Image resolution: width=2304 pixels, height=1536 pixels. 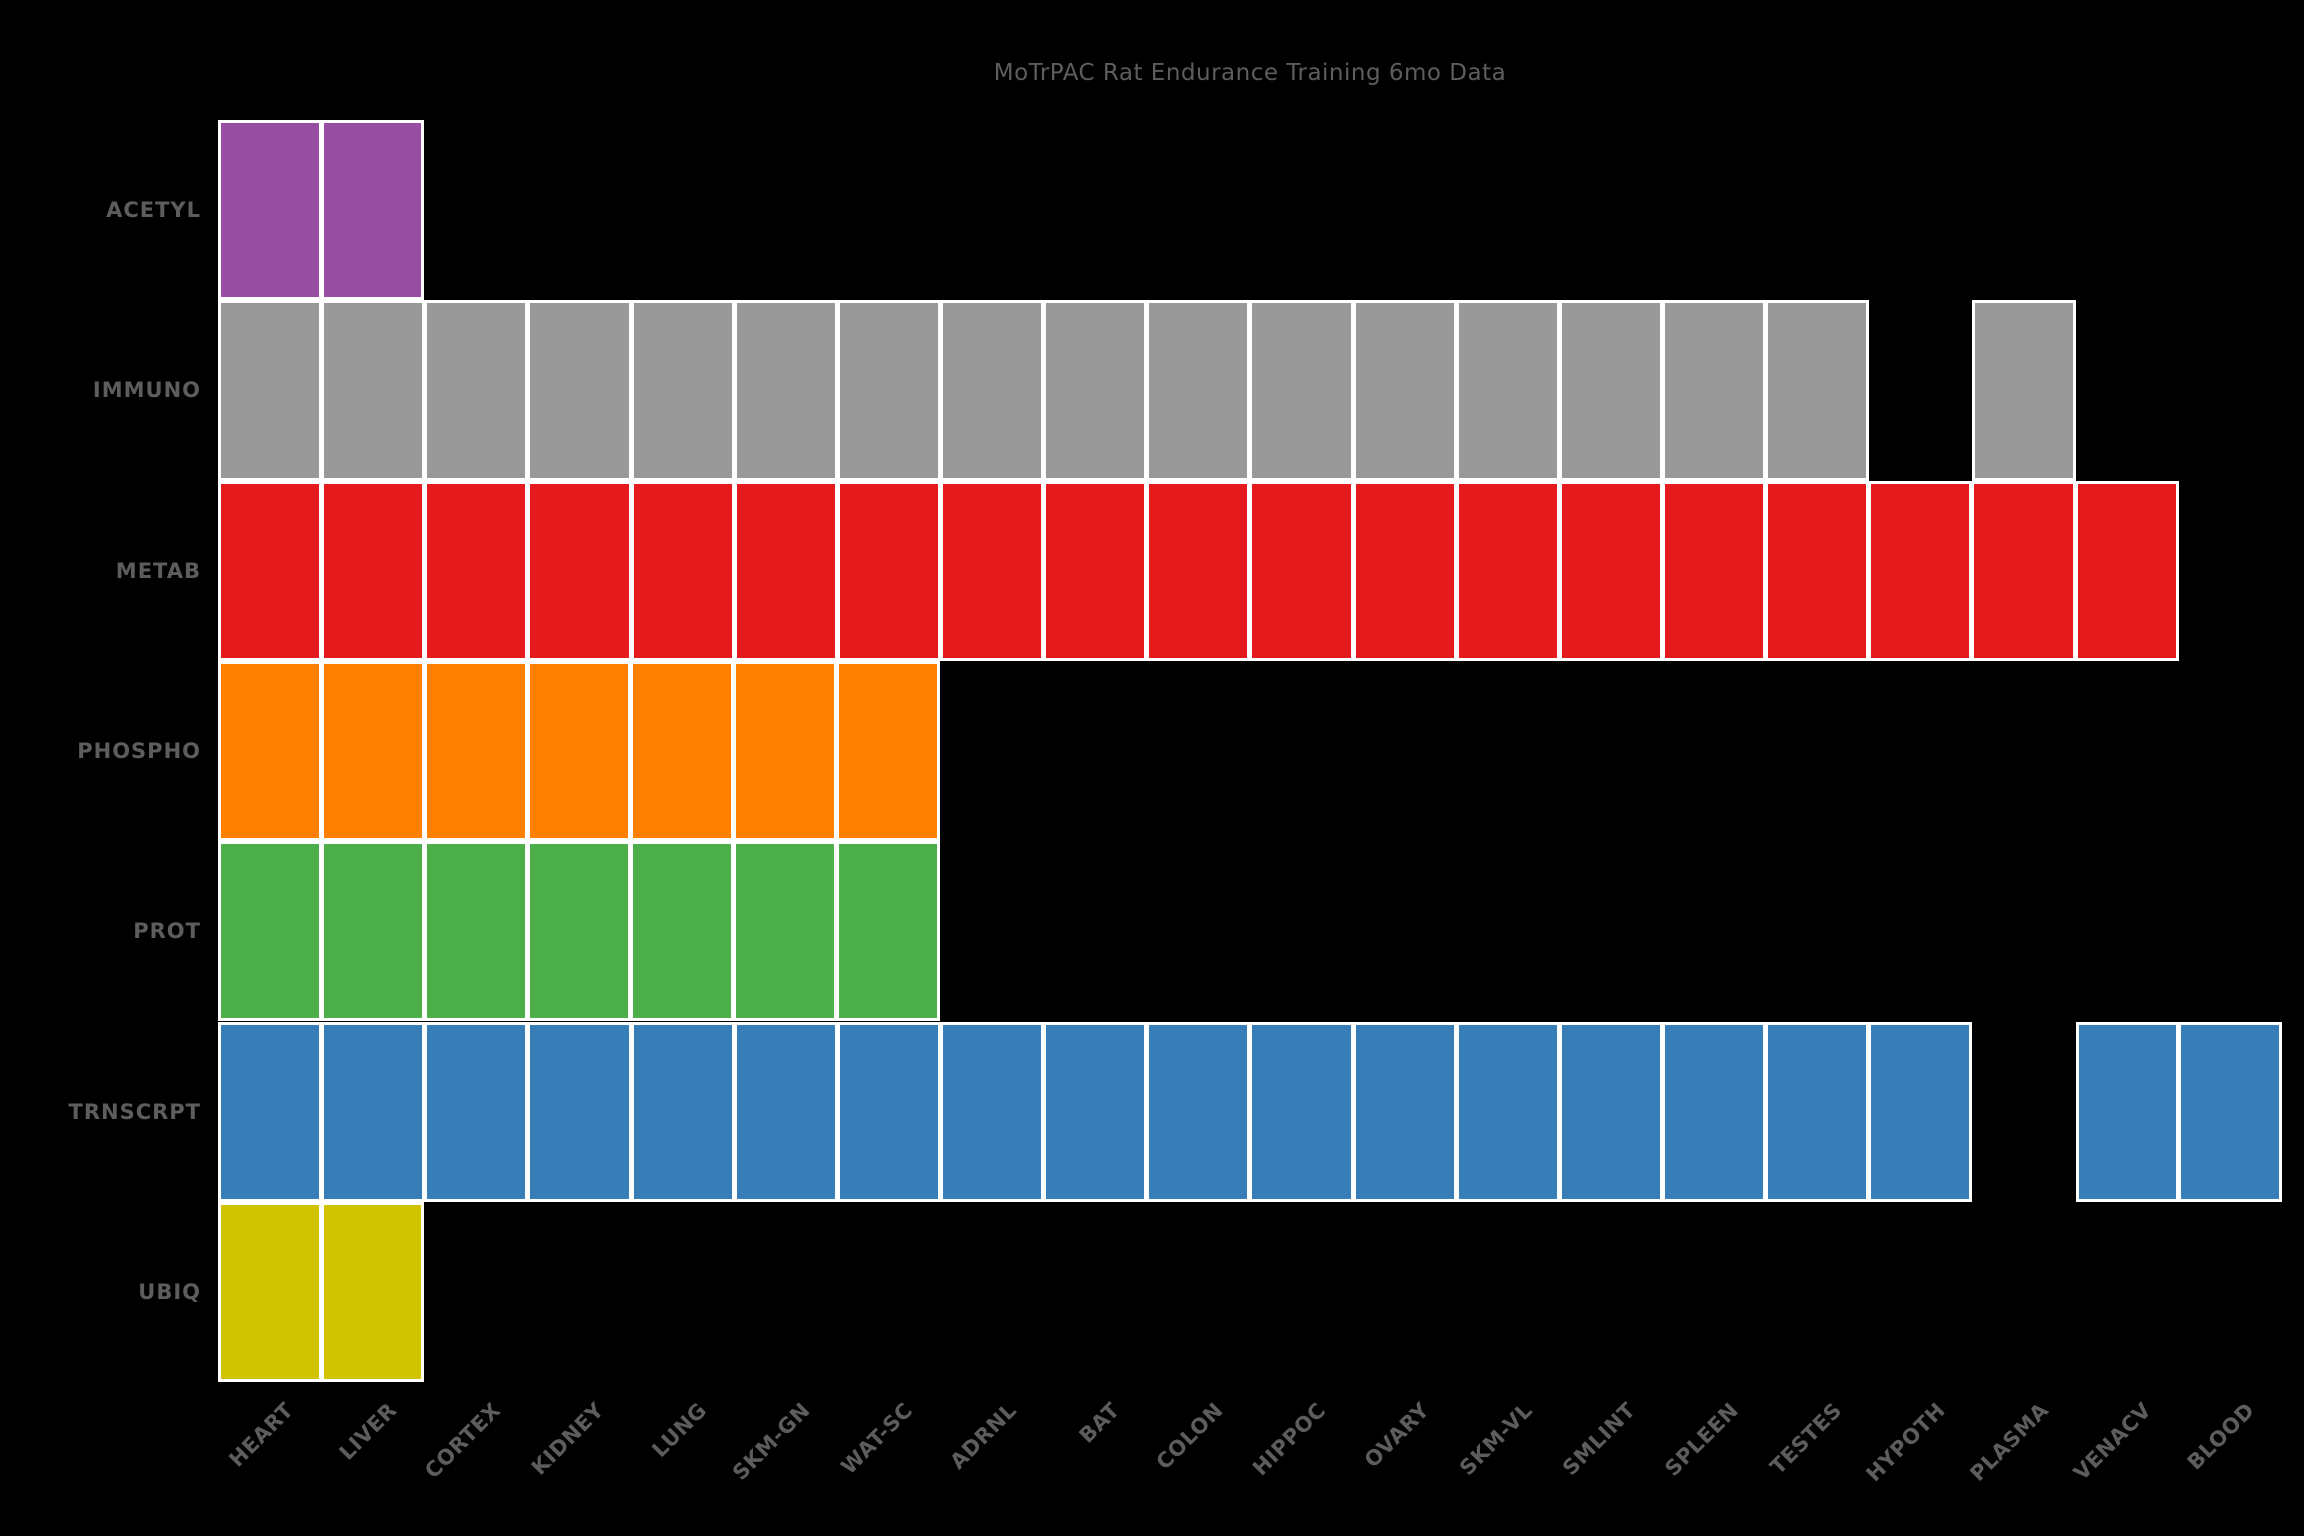 I want to click on matrix-cell-trnscrpt-colon, so click(x=1198, y=1111).